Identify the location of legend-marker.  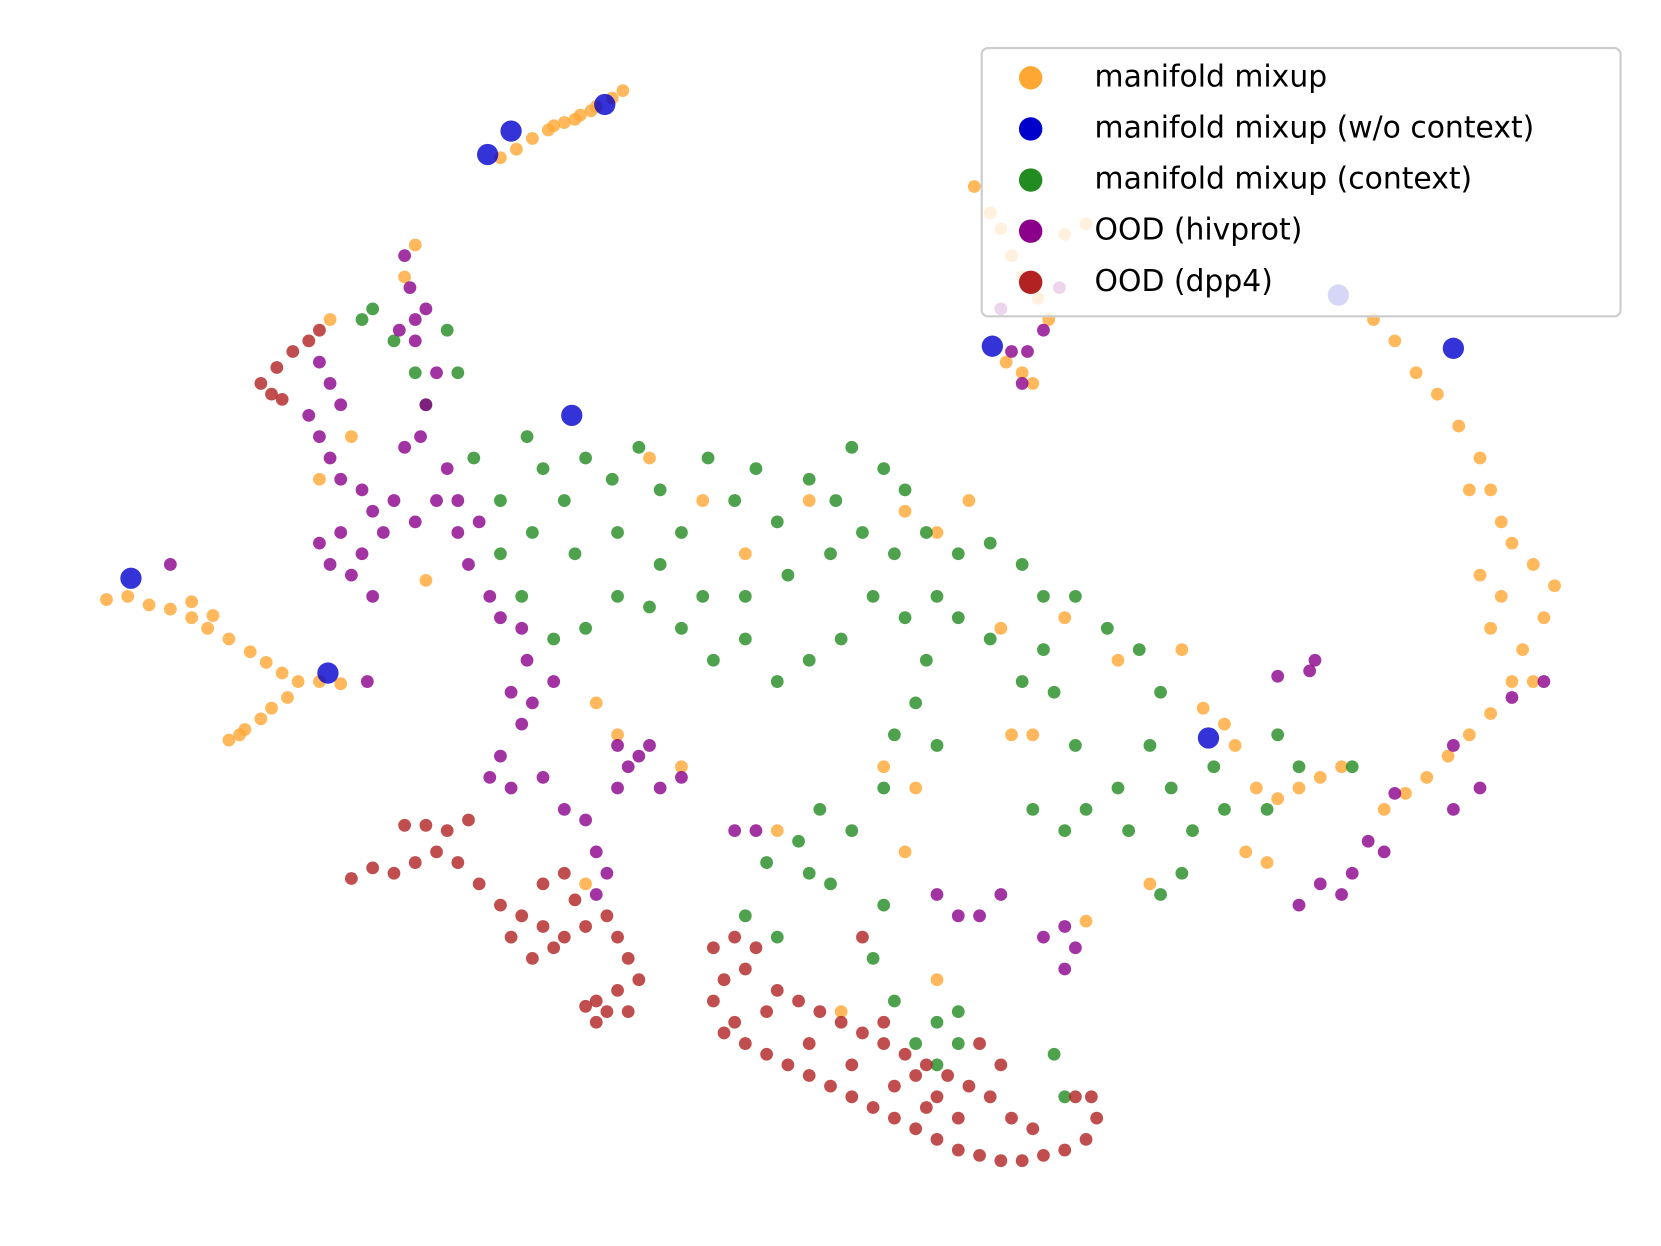
(1030, 282).